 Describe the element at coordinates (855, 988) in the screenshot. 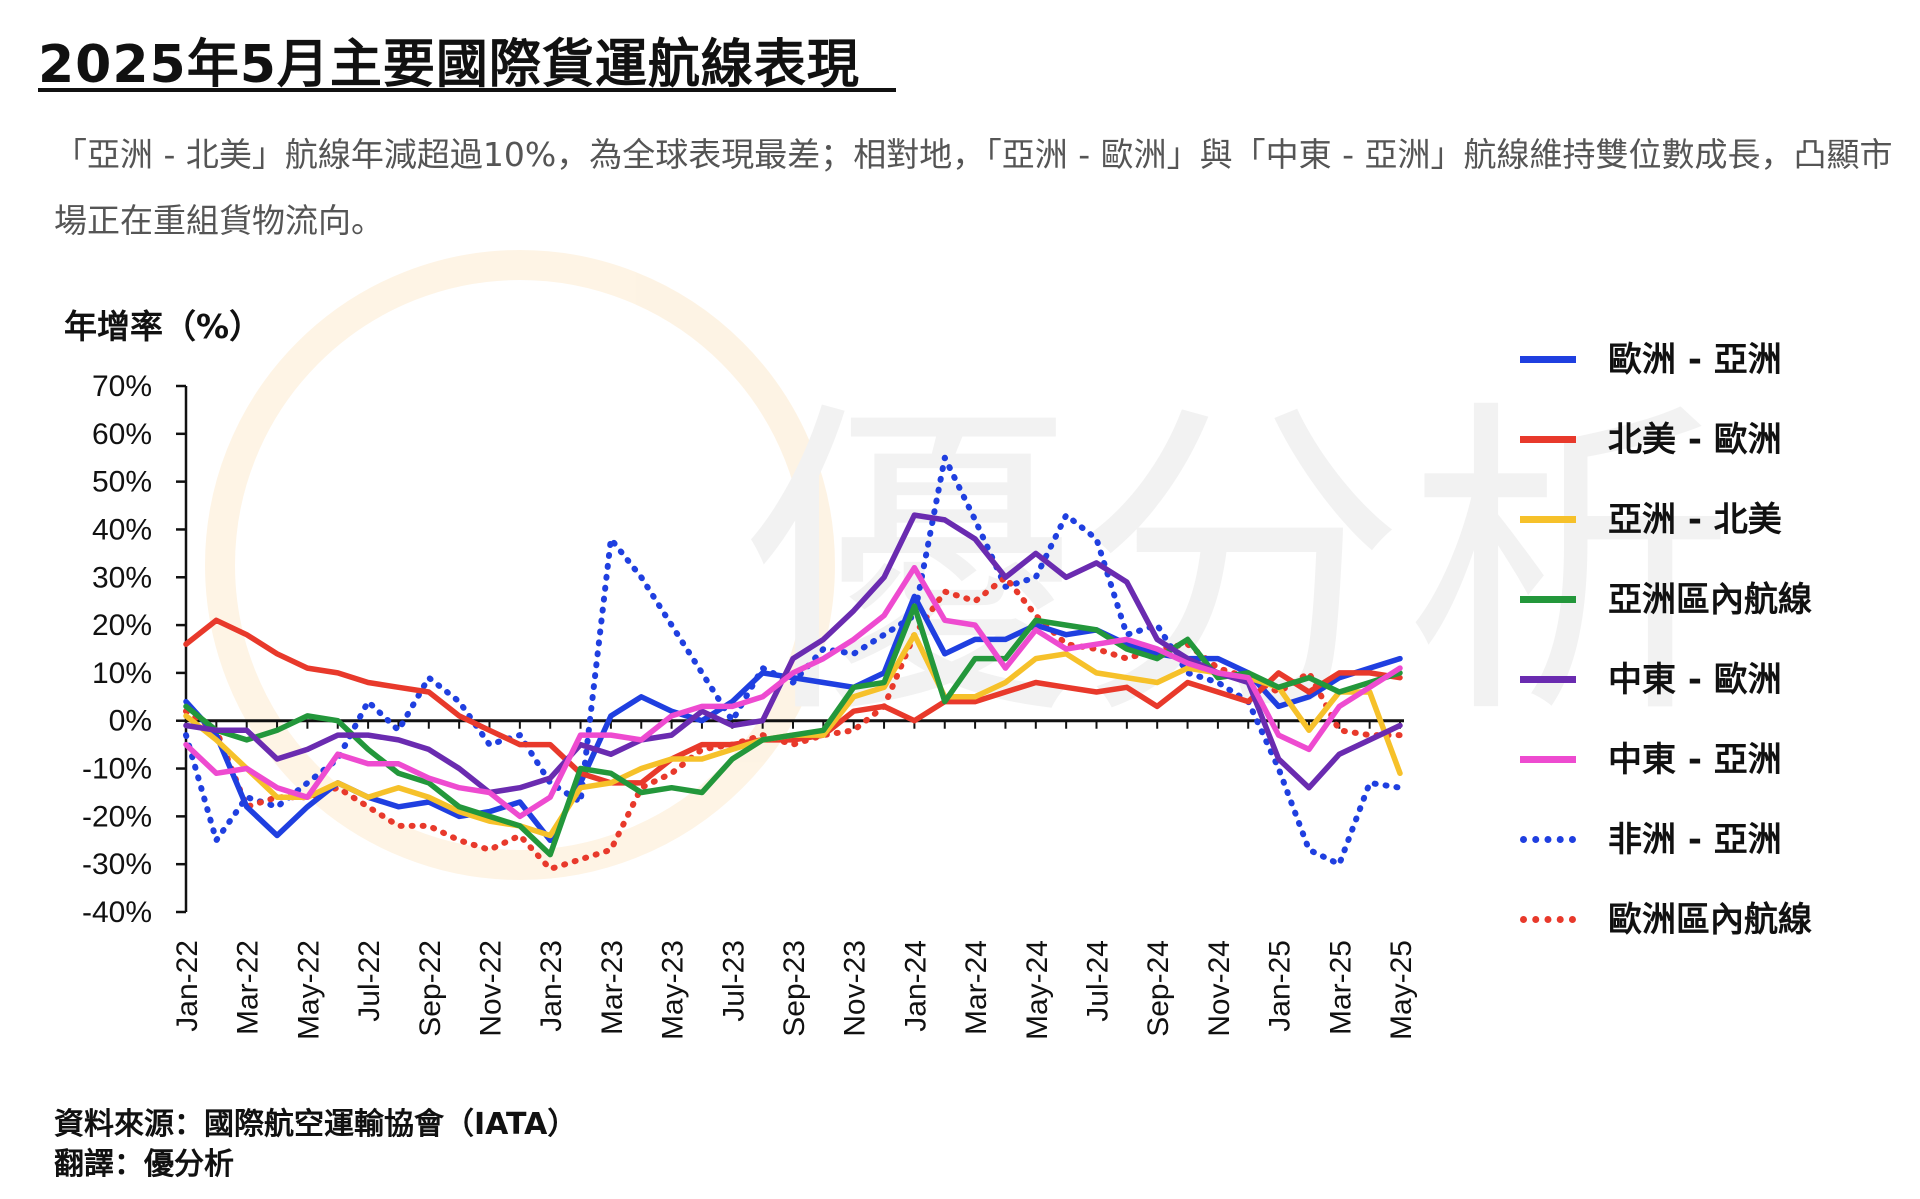

I see `x-tick-label: Nov-23` at that location.